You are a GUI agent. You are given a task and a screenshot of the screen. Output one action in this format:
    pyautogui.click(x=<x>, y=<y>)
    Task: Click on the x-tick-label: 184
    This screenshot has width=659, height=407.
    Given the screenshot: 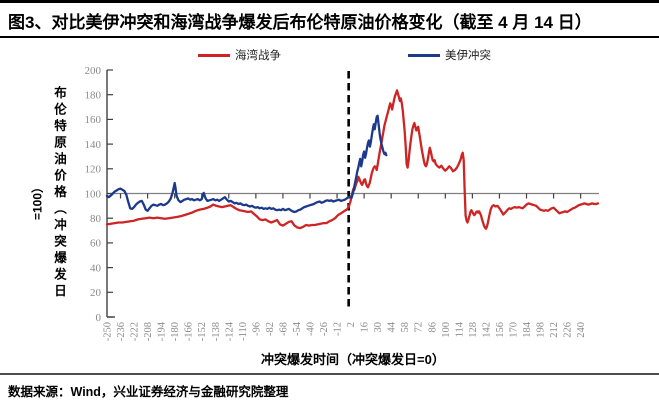 What is the action you would take?
    pyautogui.click(x=527, y=329)
    